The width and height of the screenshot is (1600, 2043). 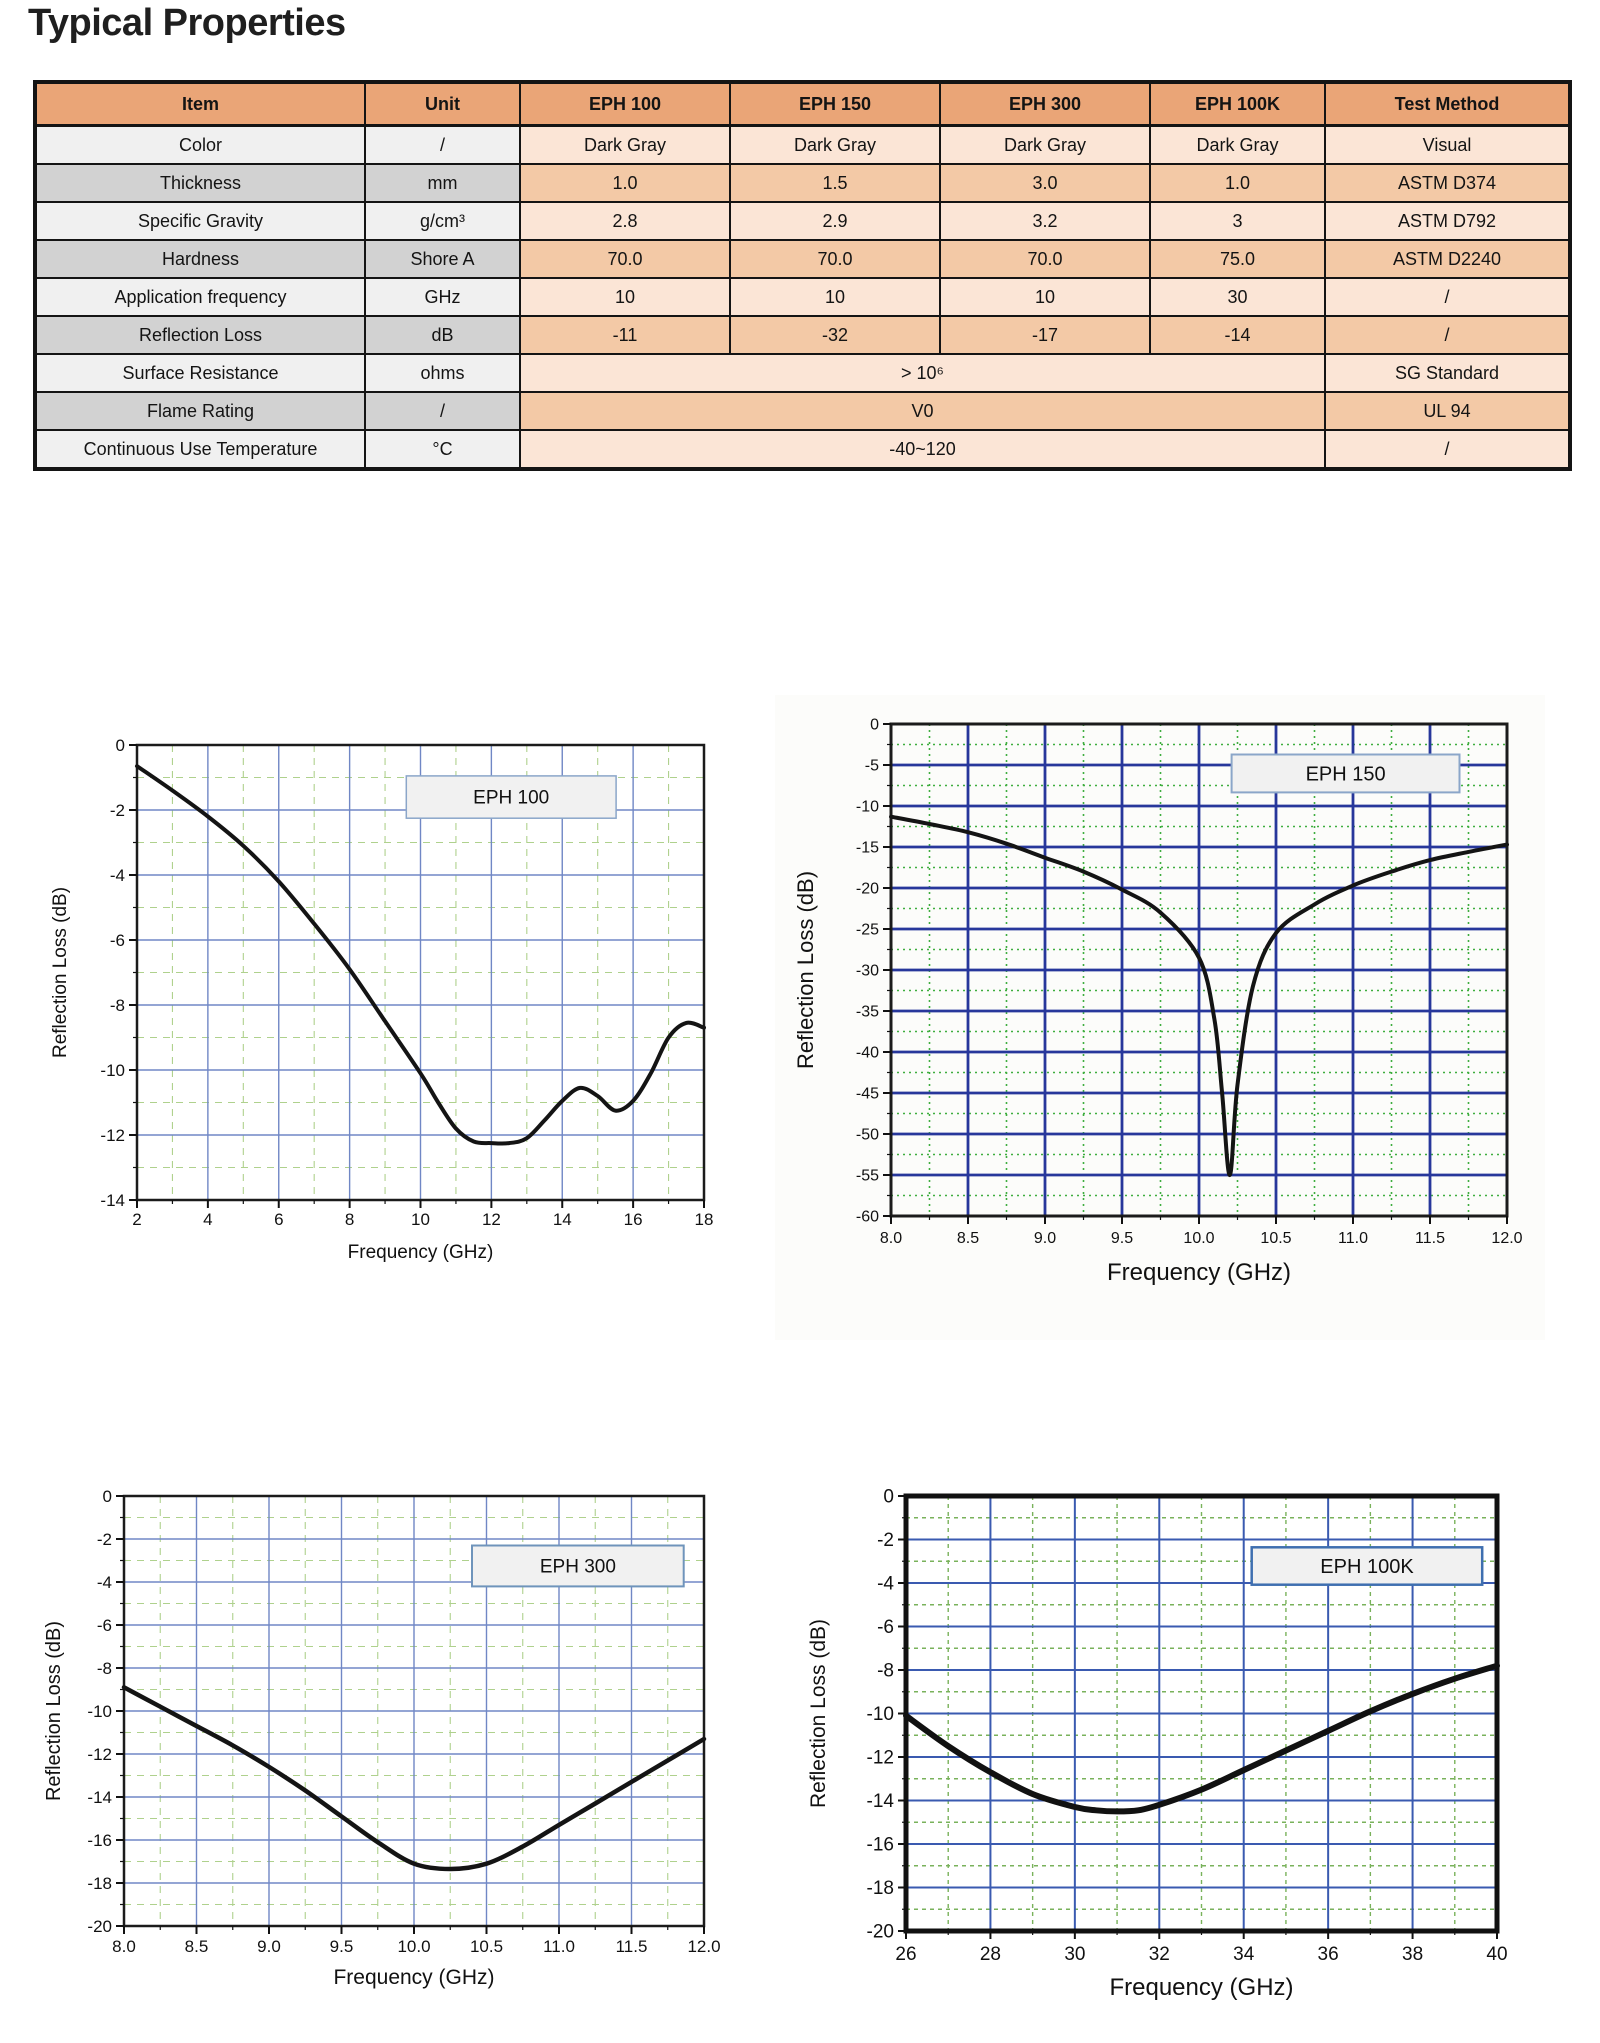 What do you see at coordinates (835, 183) in the screenshot?
I see `value-cell: 1.5` at bounding box center [835, 183].